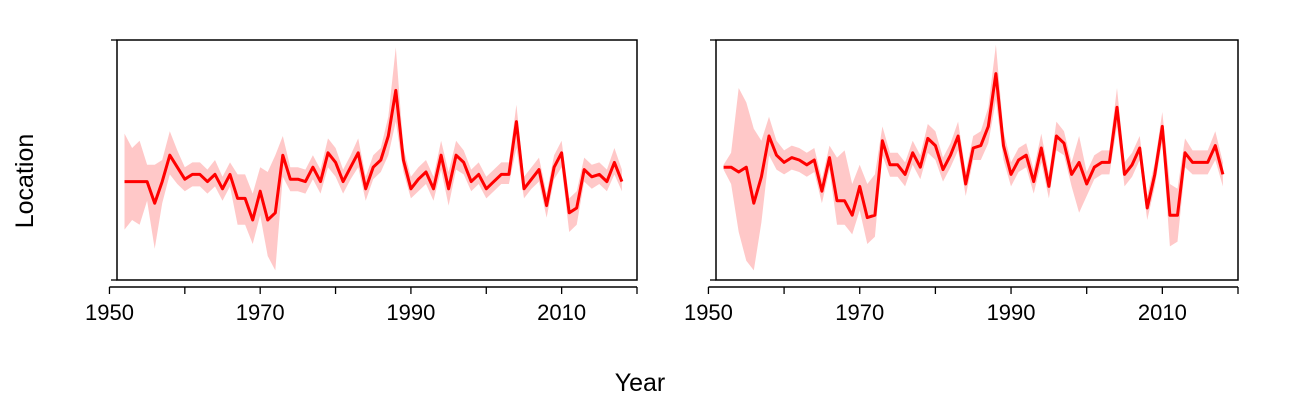  Describe the element at coordinates (410, 312) in the screenshot. I see `x-tick-label-left-1990: 1990` at that location.